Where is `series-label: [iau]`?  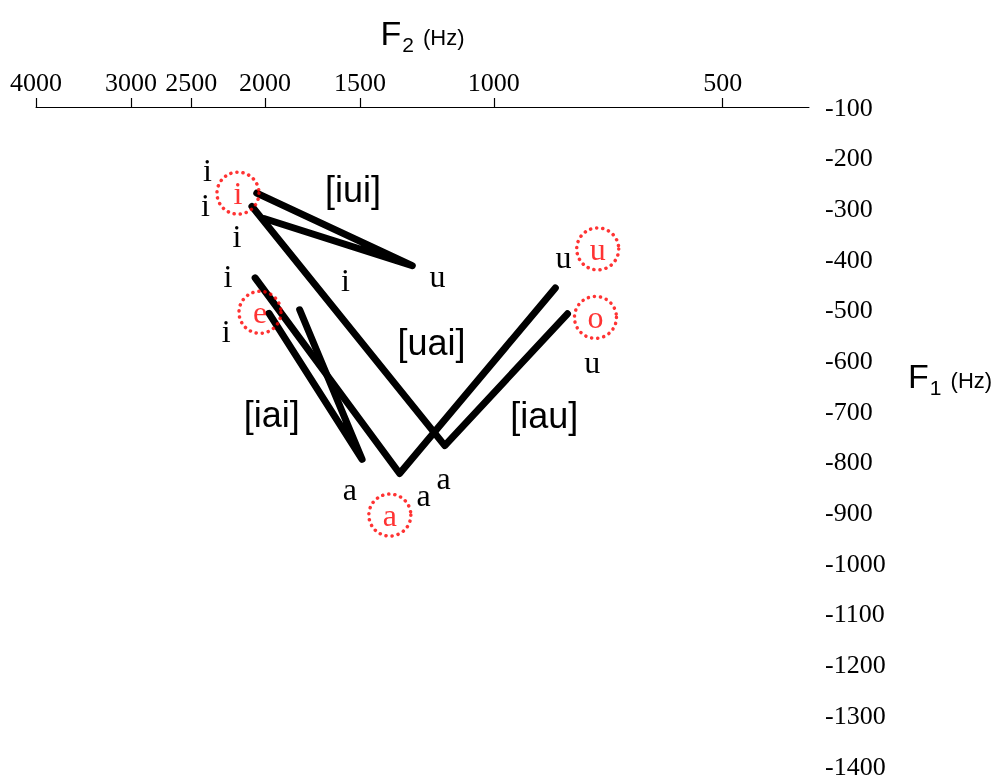 series-label: [iau] is located at coordinates (544, 415).